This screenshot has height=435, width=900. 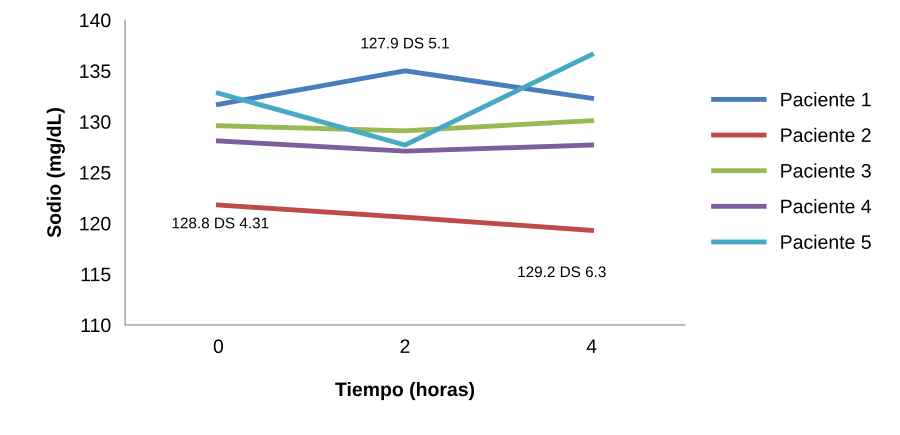 What do you see at coordinates (826, 206) in the screenshot?
I see `legend-label: Paciente 4` at bounding box center [826, 206].